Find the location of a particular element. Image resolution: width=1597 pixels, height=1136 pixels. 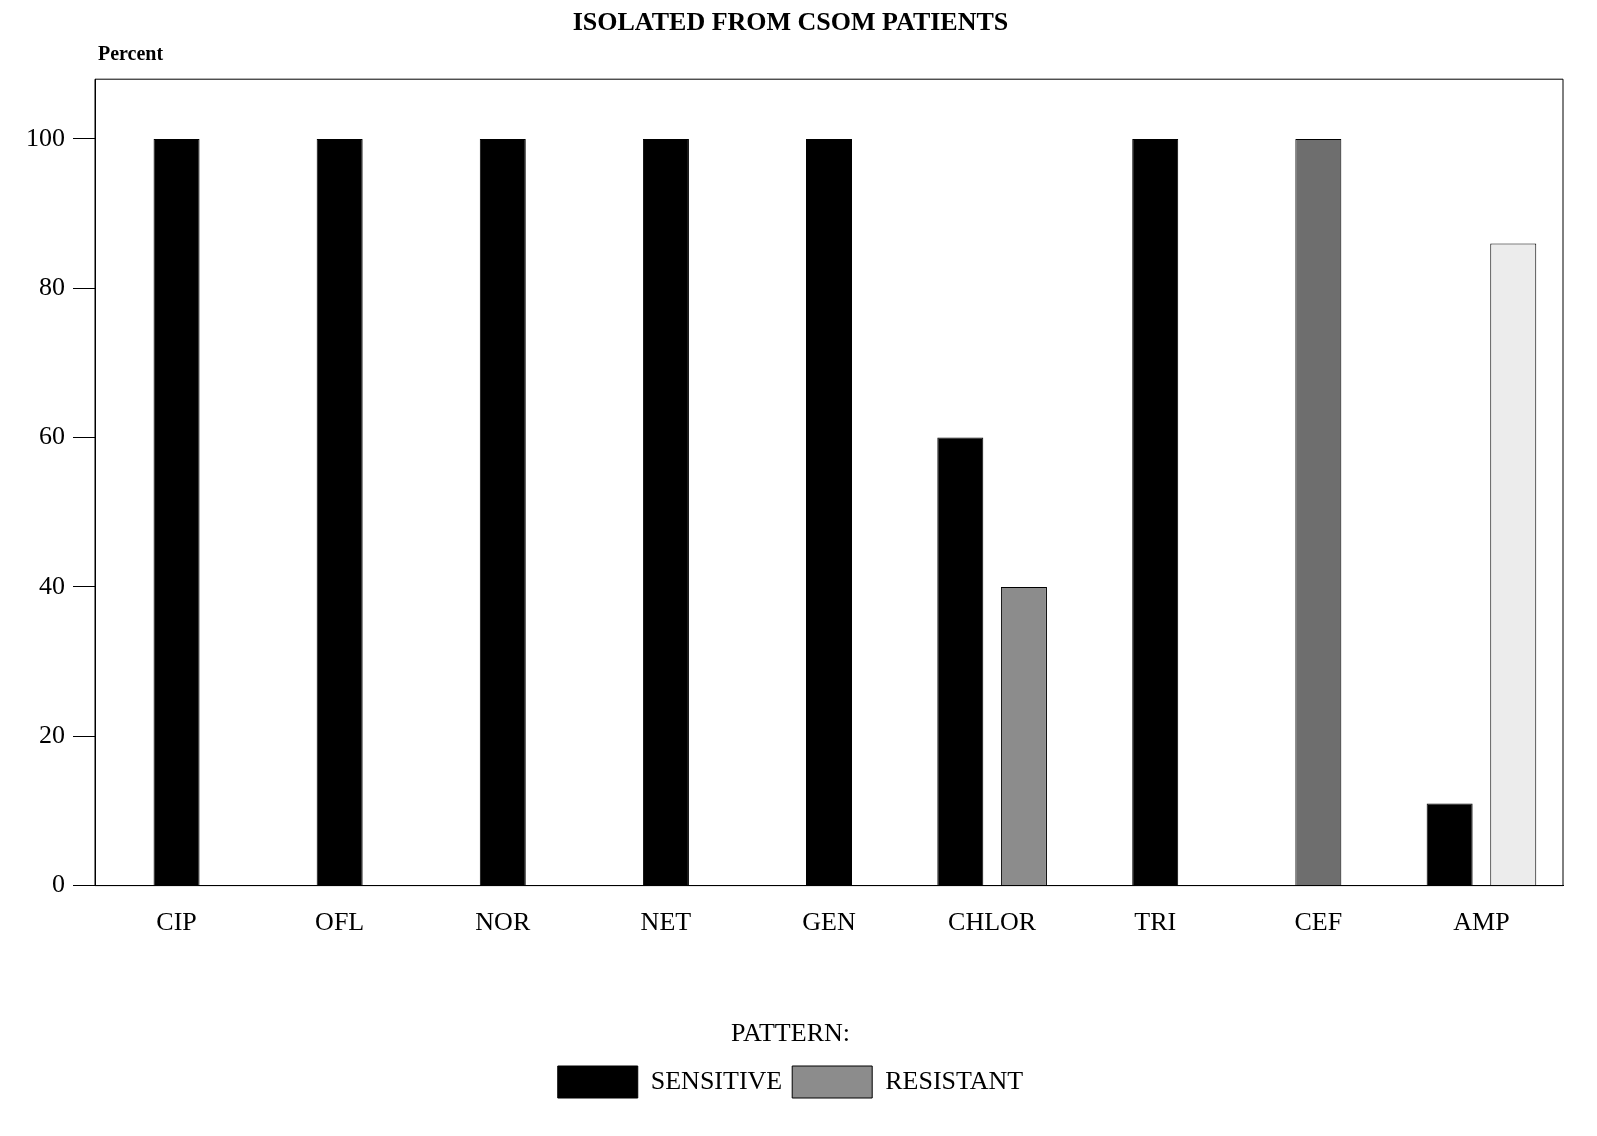

y-tick-label: 80 is located at coordinates (52, 287).